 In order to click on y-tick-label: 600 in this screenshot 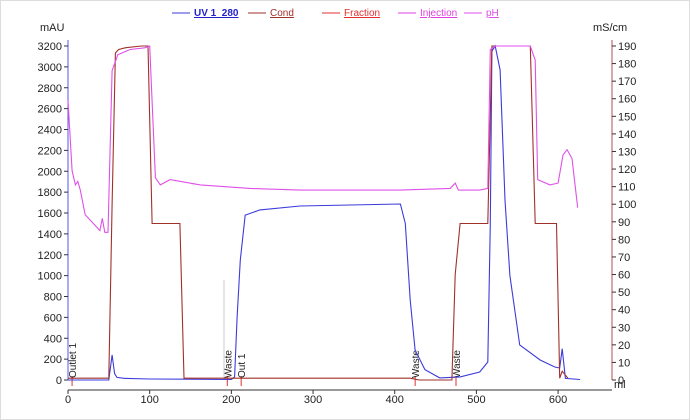, I will do `click(53, 318)`.